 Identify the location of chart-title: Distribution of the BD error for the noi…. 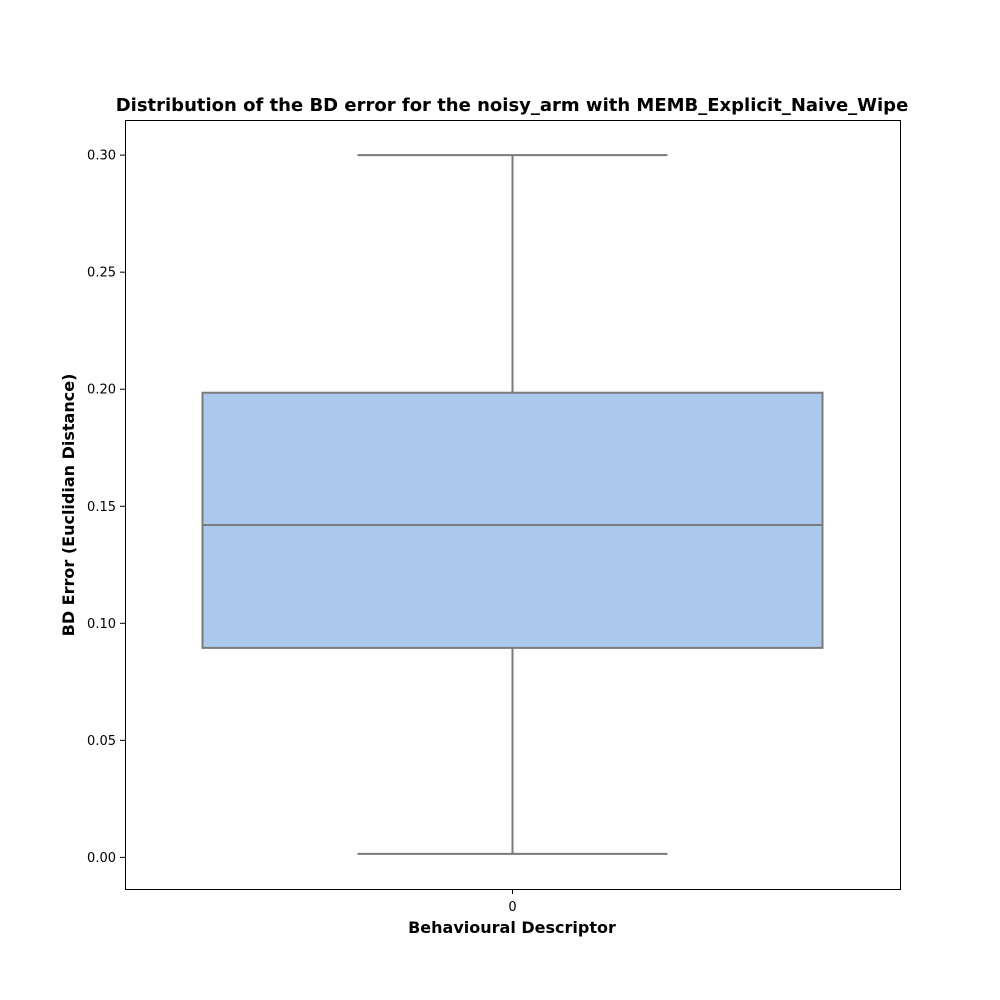
(512, 105).